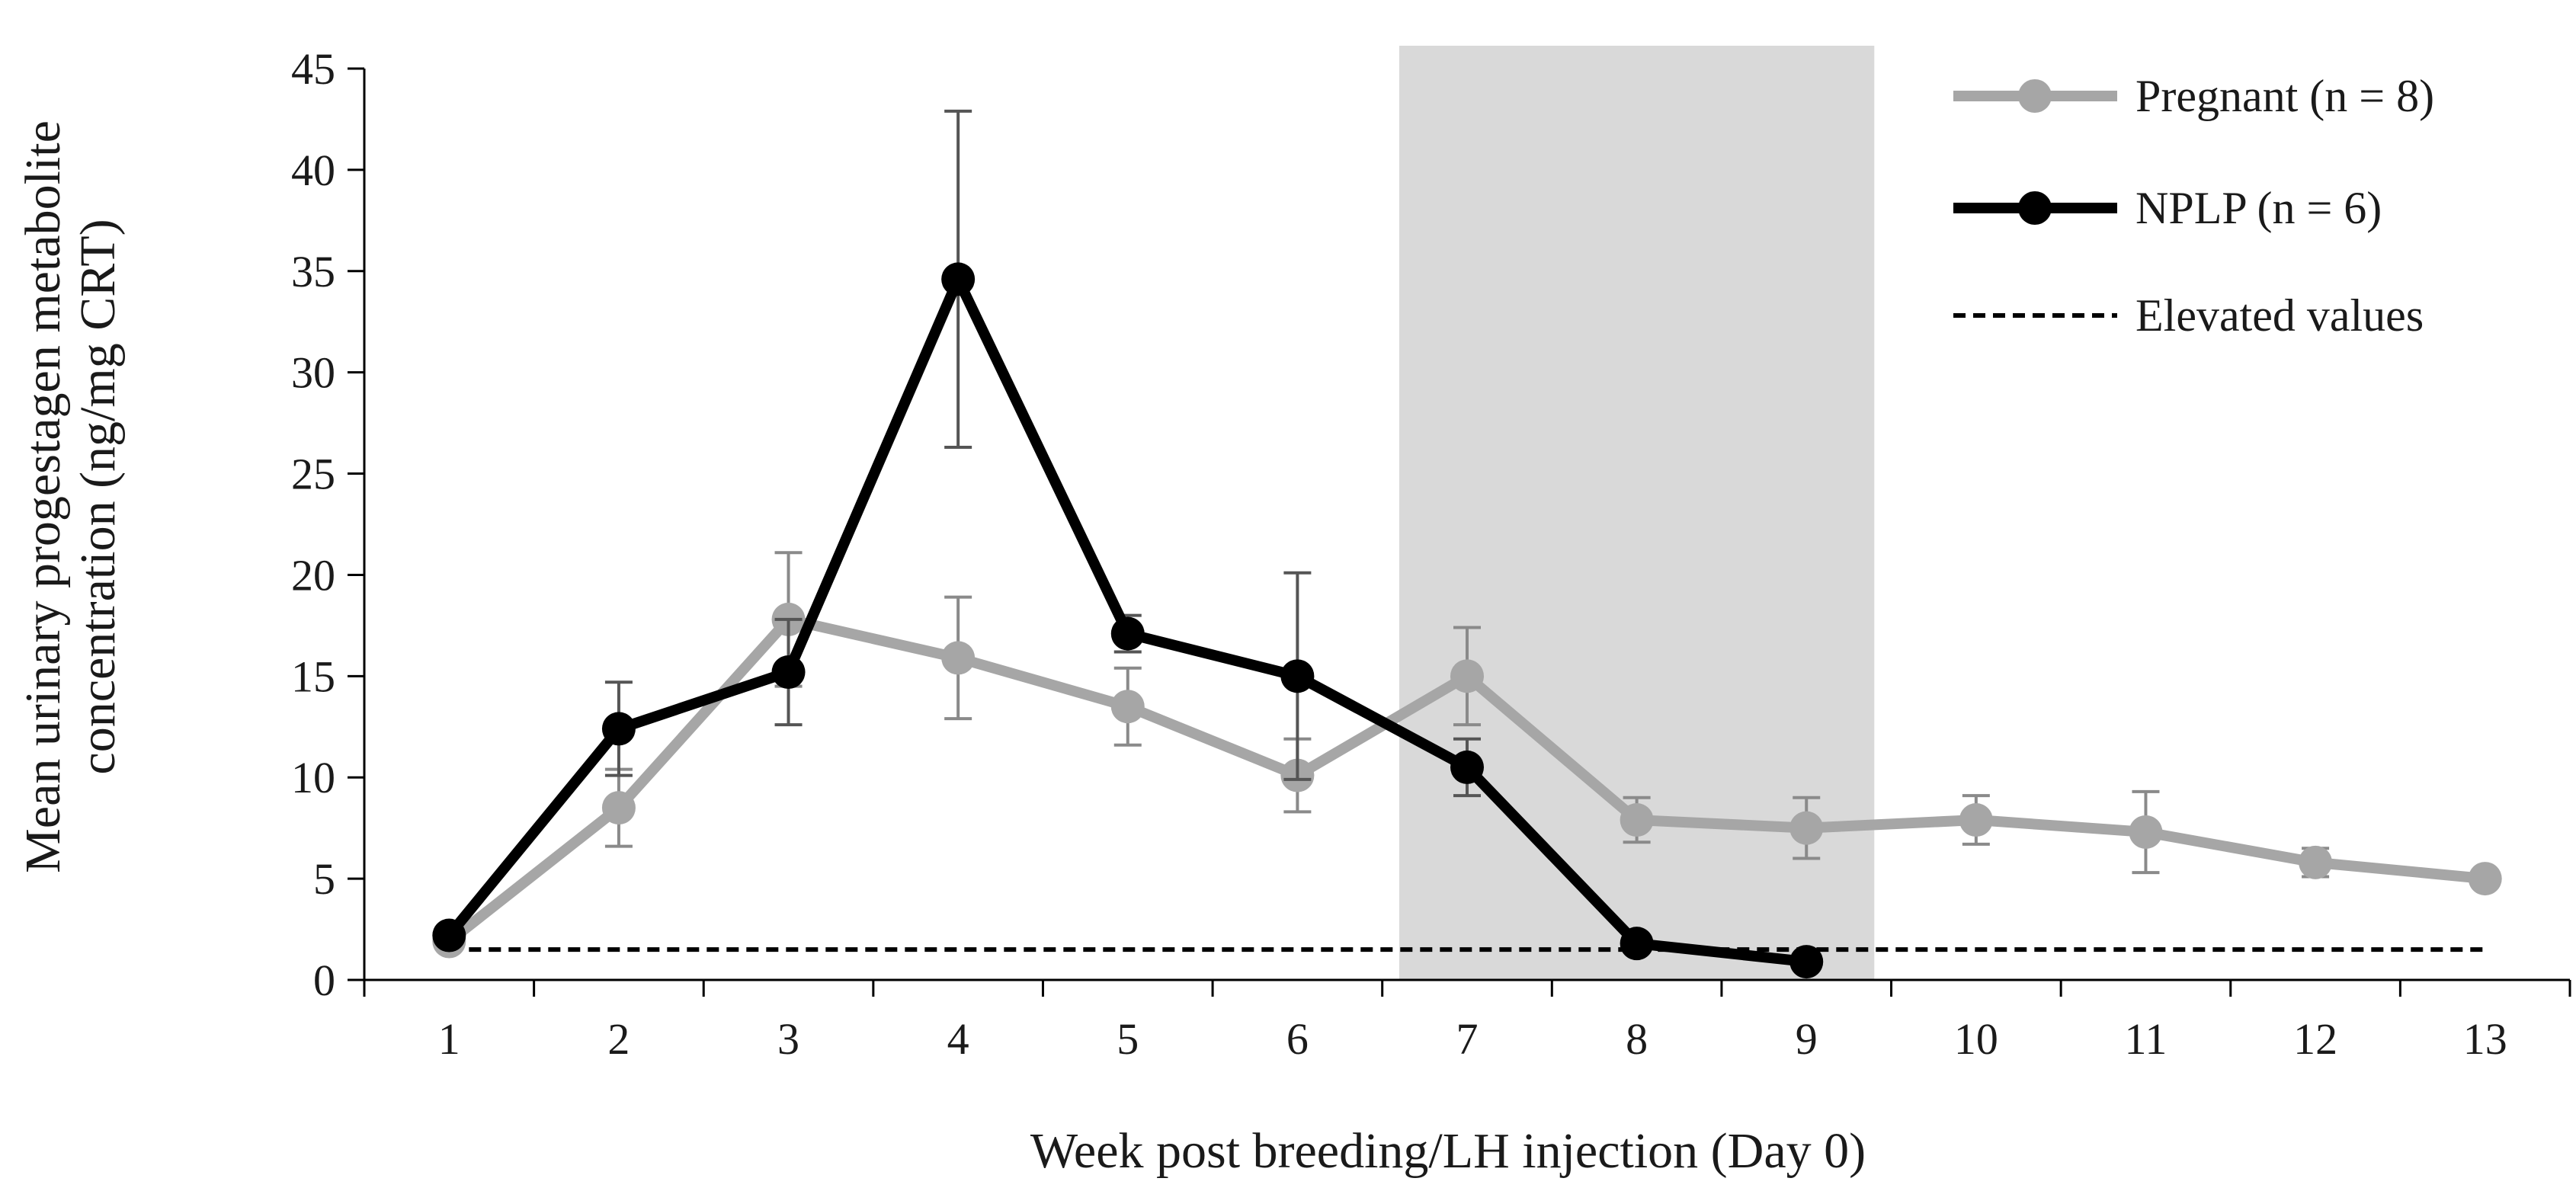 This screenshot has height=1191, width=2576. What do you see at coordinates (1297, 1039) in the screenshot?
I see `x-tick-label: 6` at bounding box center [1297, 1039].